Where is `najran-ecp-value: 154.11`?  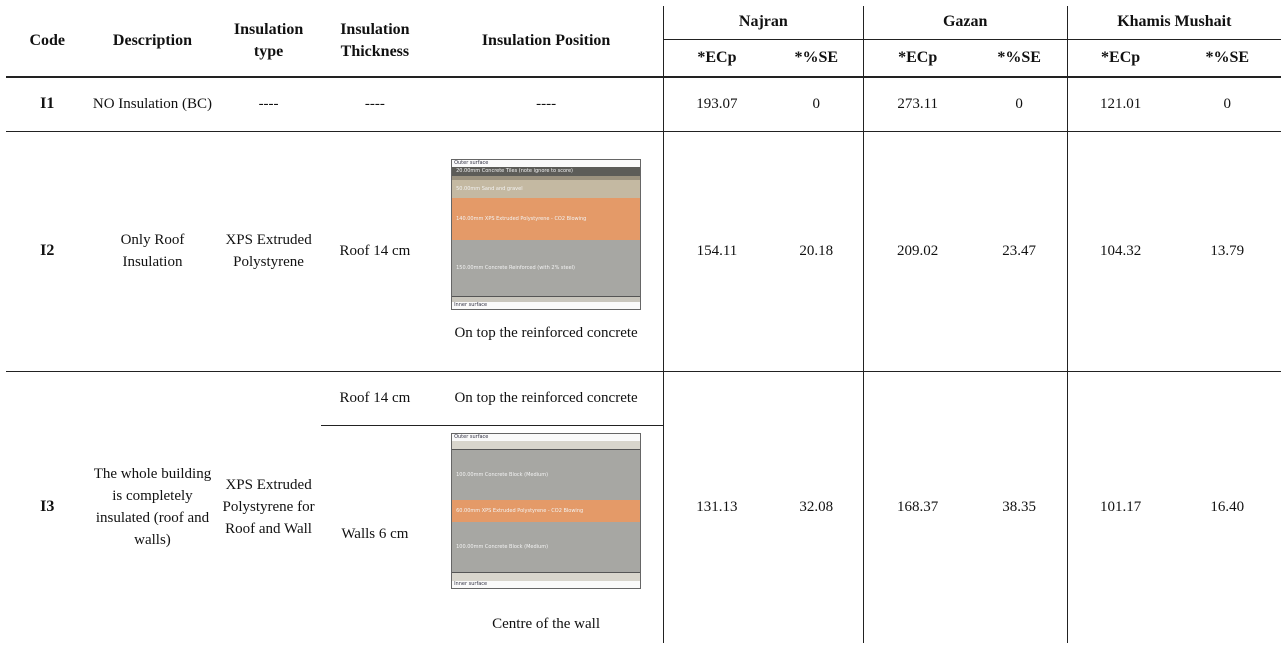 najran-ecp-value: 154.11 is located at coordinates (716, 251).